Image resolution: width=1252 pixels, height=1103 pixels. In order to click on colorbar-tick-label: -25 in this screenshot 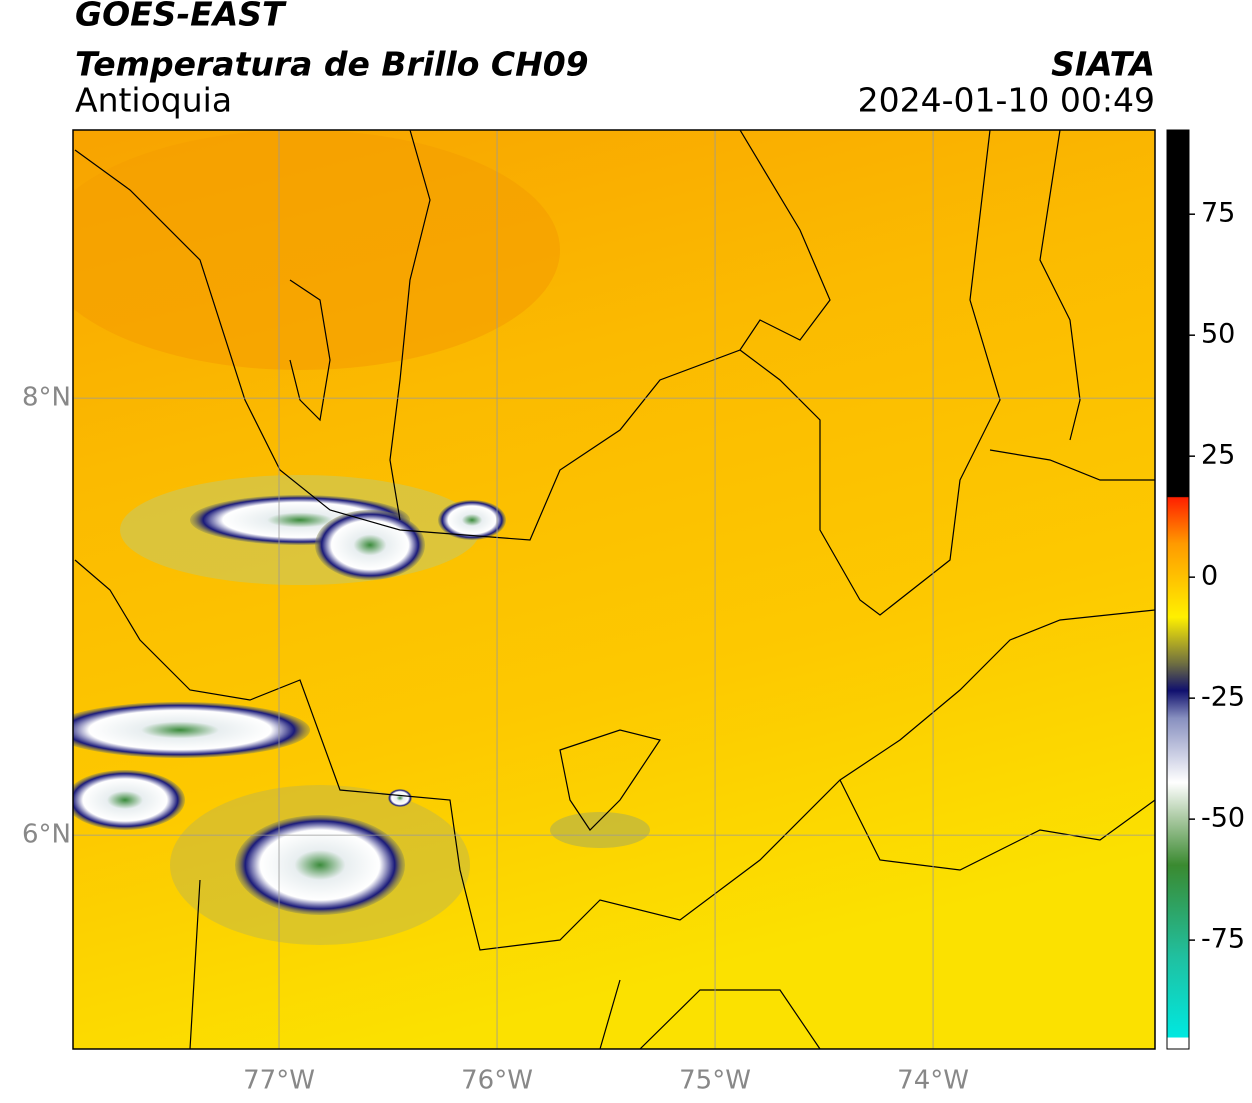, I will do `click(1223, 697)`.